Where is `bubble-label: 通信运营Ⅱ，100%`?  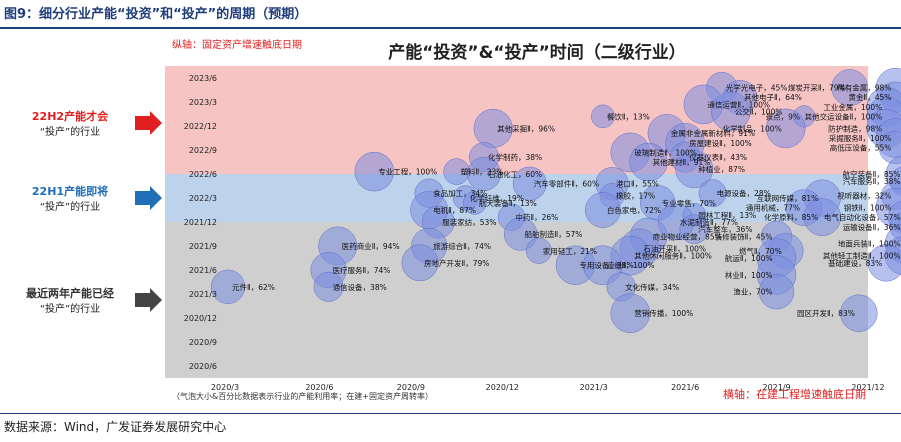 bubble-label: 通信运营Ⅱ，100% is located at coordinates (738, 104).